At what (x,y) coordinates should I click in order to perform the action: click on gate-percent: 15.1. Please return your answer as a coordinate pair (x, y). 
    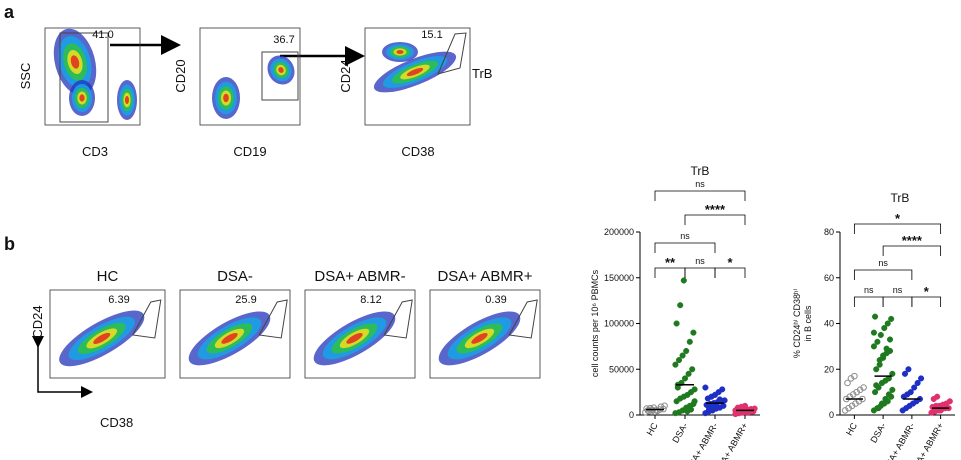
    Looking at the image, I should click on (431, 35).